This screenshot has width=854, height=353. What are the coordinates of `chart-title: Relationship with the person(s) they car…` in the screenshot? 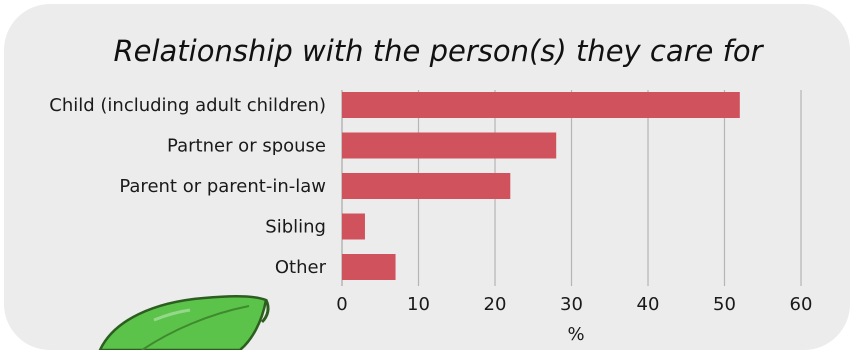 It's located at (438, 51).